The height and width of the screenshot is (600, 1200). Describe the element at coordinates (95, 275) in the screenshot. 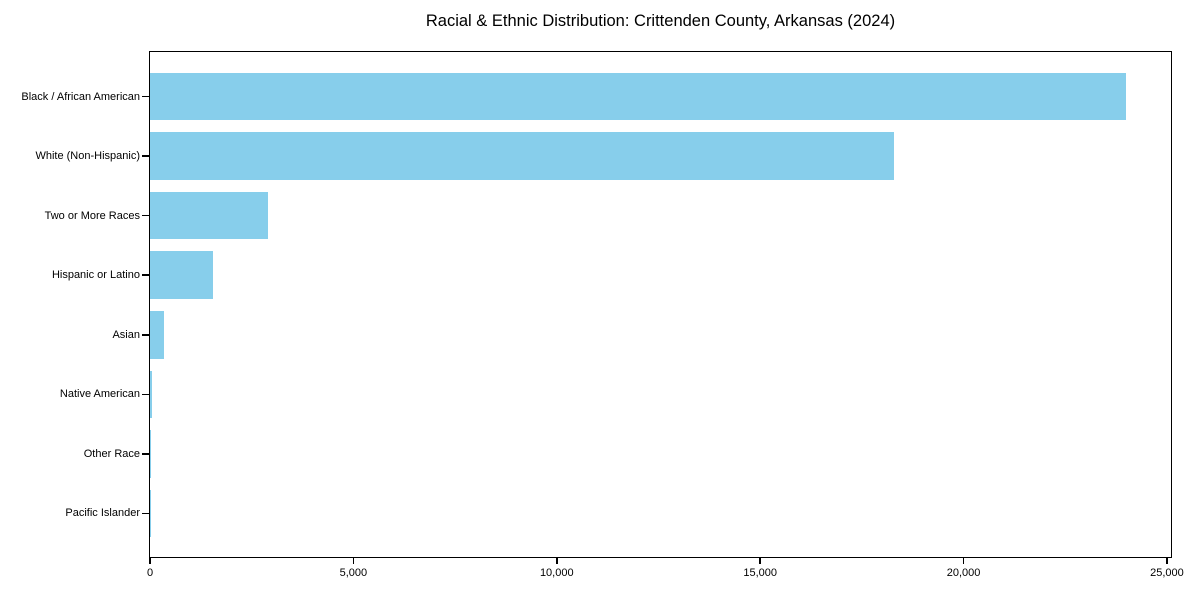

I see `y-axis-label: Hispanic or Latino` at that location.